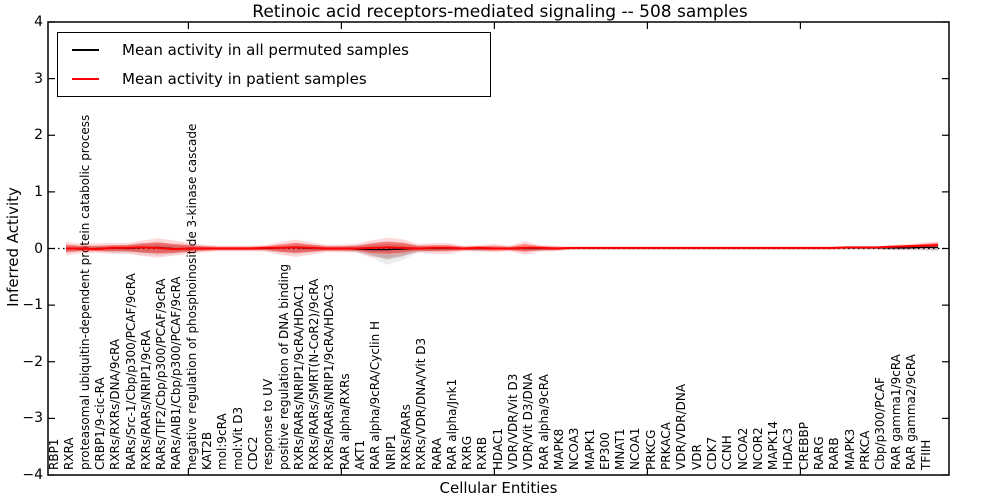  What do you see at coordinates (32, 418) in the screenshot?
I see `y-tick-label: −3` at bounding box center [32, 418].